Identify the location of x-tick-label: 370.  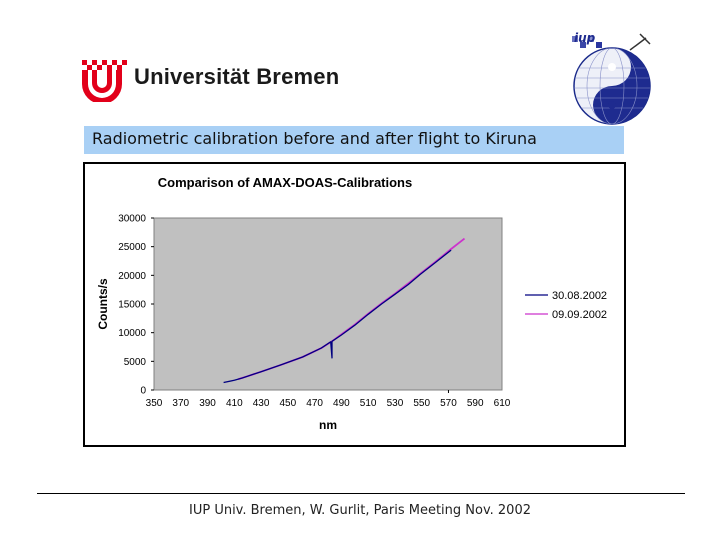
(180, 403).